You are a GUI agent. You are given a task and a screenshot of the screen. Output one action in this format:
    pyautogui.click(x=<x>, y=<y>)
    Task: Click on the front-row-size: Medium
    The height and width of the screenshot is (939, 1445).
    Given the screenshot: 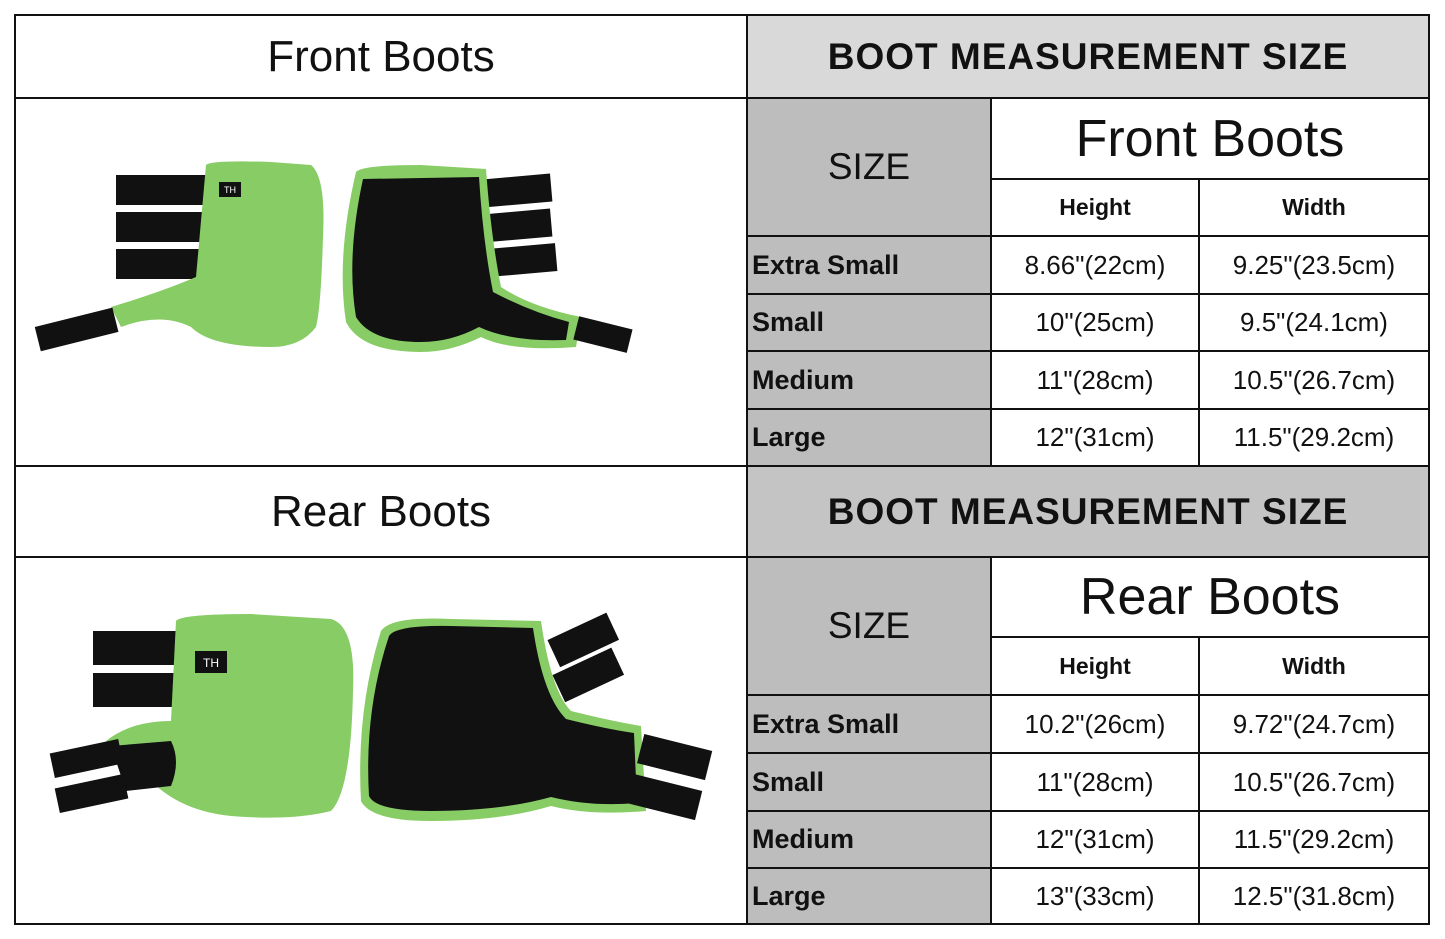 What is the action you would take?
    pyautogui.click(x=869, y=380)
    